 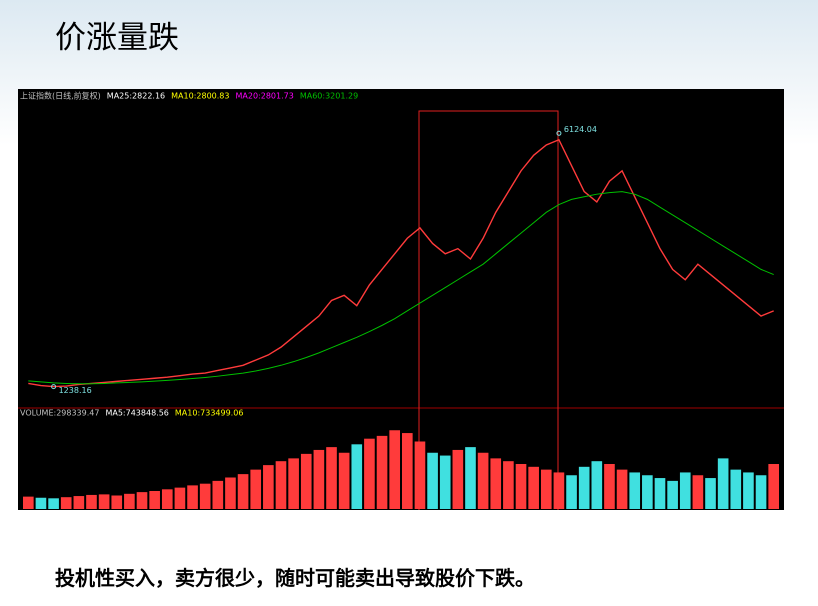 I want to click on extreme-label: 1238.16, so click(x=75, y=390).